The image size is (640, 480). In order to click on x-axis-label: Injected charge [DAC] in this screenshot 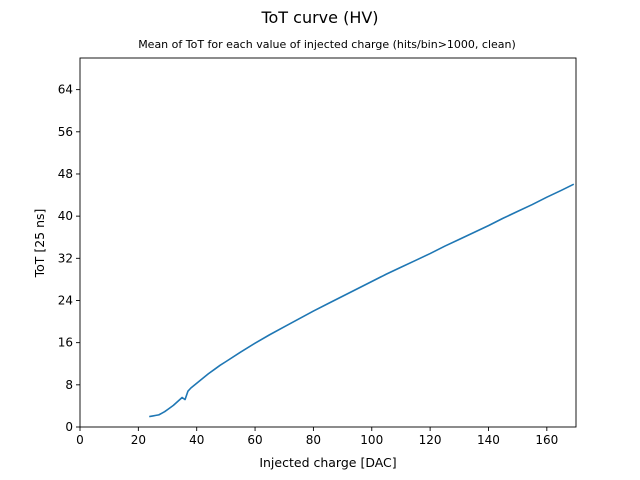, I will do `click(327, 462)`.